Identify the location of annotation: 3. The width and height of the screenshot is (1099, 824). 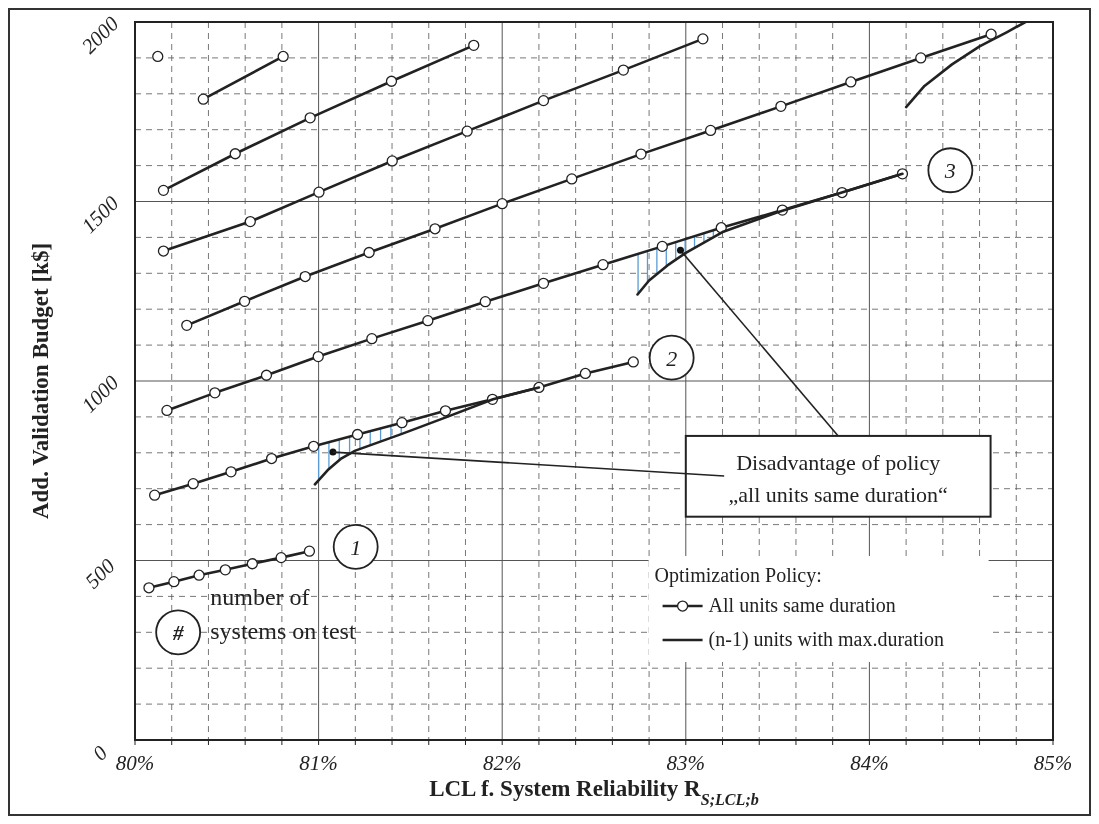
(949, 171).